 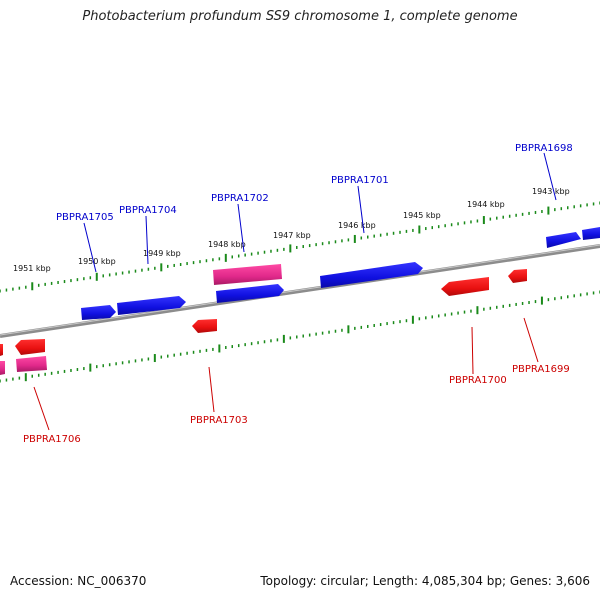 What do you see at coordinates (97, 261) in the screenshot?
I see `kbp-label-1950: 1950 kbp` at bounding box center [97, 261].